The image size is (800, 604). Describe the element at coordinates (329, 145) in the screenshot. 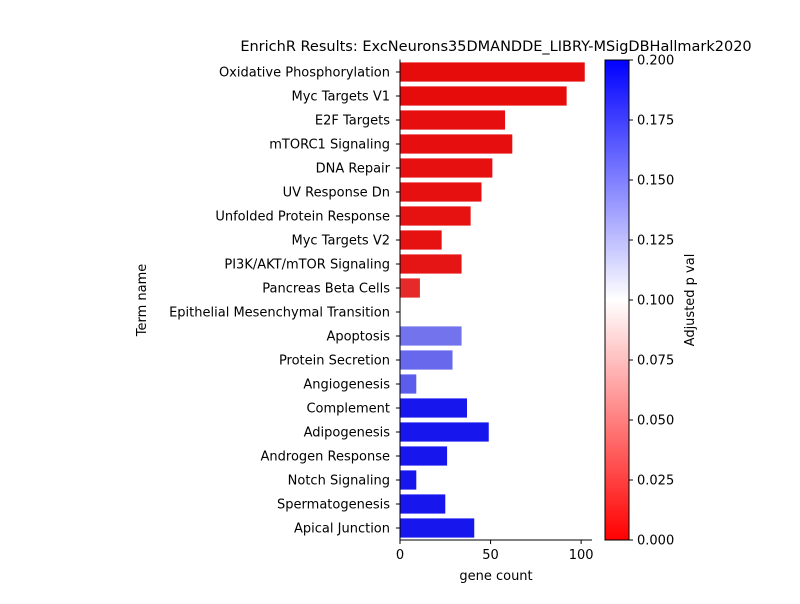

I see `y-tick-label: mTORC1 Signaling` at that location.